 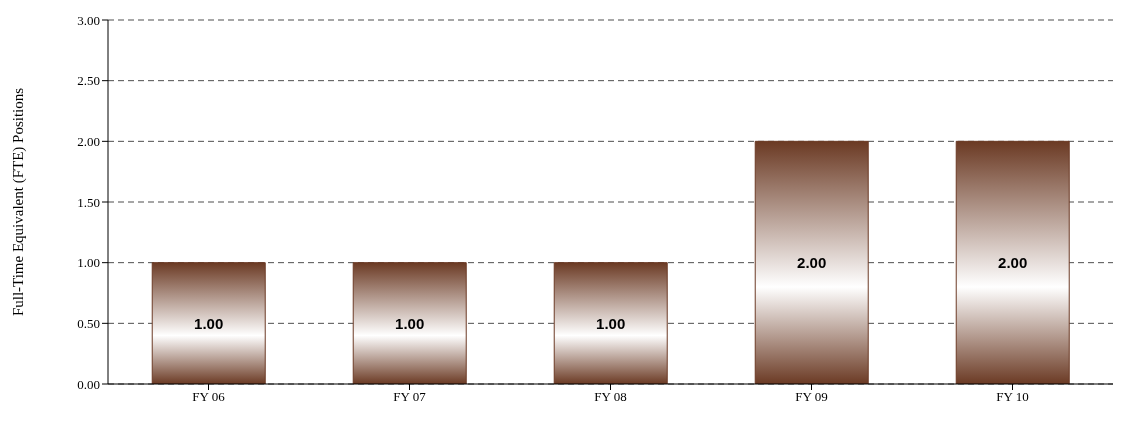 What do you see at coordinates (88, 323) in the screenshot?
I see `y-tick-label: 0.50` at bounding box center [88, 323].